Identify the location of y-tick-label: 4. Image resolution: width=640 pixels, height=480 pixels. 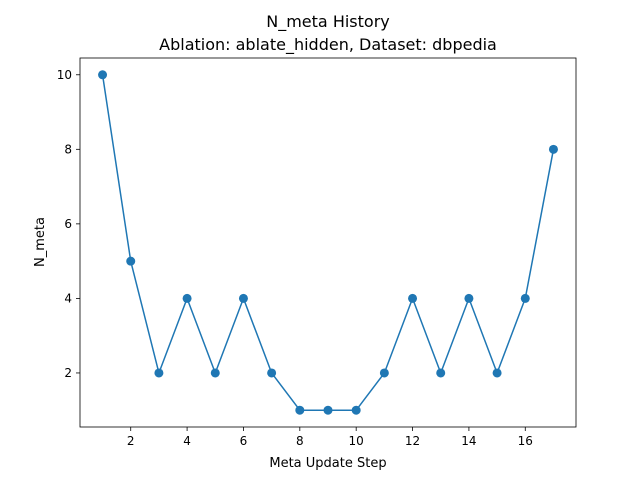
(68, 298).